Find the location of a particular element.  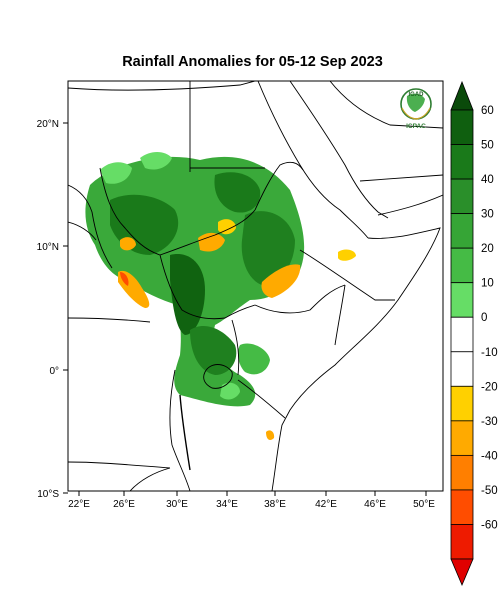

colorbar-bottom-arrow is located at coordinates (462, 572).